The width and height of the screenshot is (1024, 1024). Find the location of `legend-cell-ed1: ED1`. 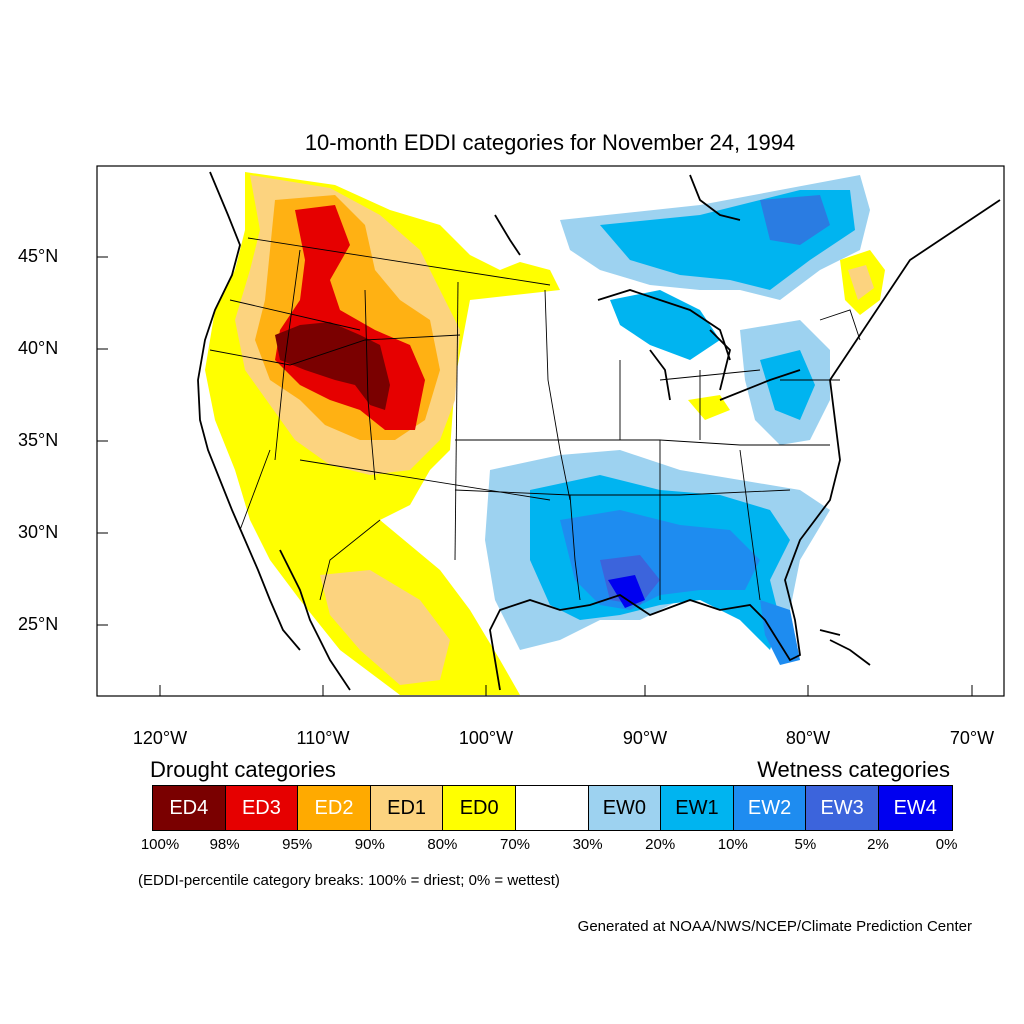

legend-cell-ed1: ED1 is located at coordinates (407, 808).